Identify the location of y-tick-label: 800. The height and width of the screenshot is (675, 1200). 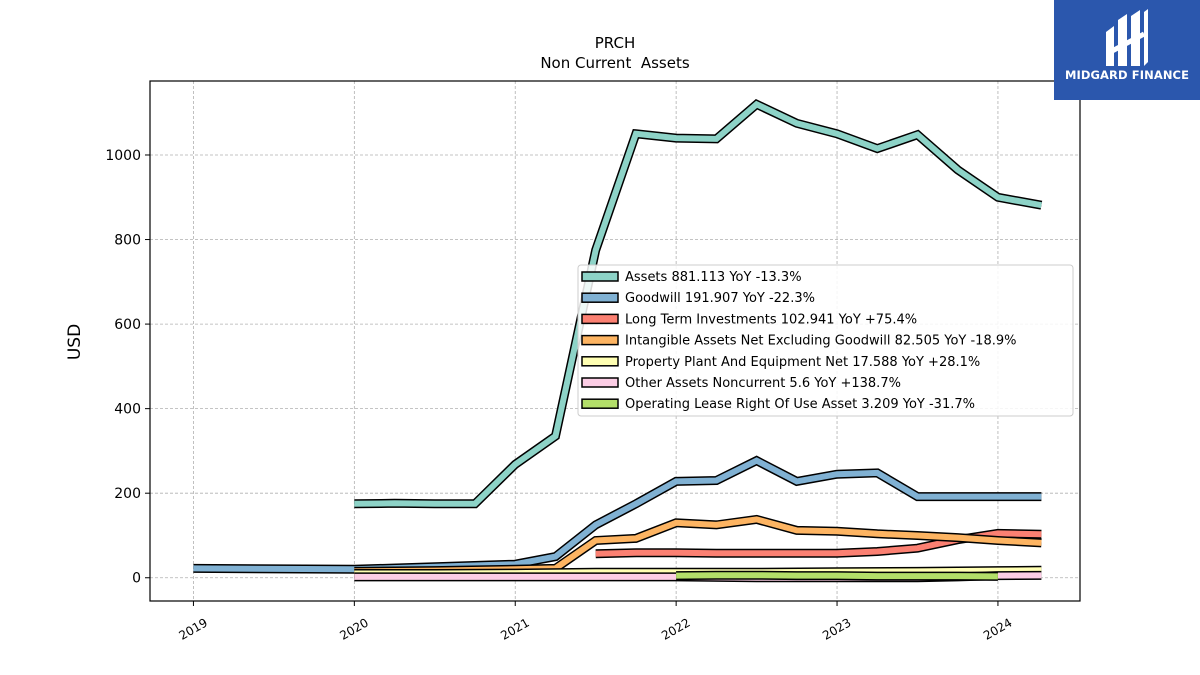
(127, 241).